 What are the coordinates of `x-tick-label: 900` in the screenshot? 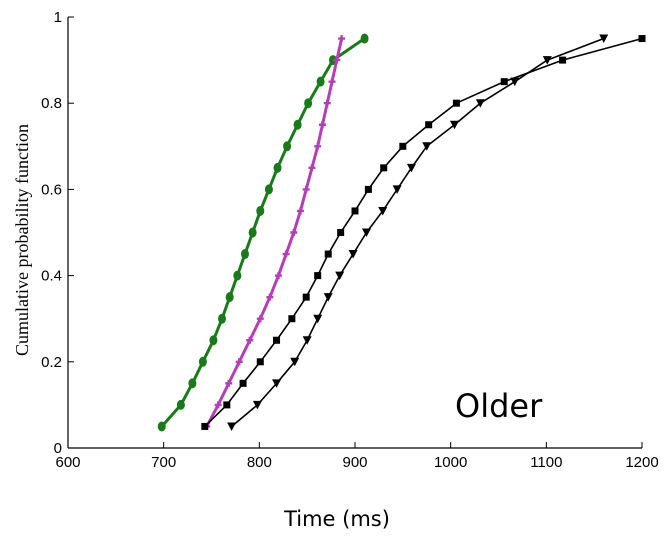 It's located at (354, 462).